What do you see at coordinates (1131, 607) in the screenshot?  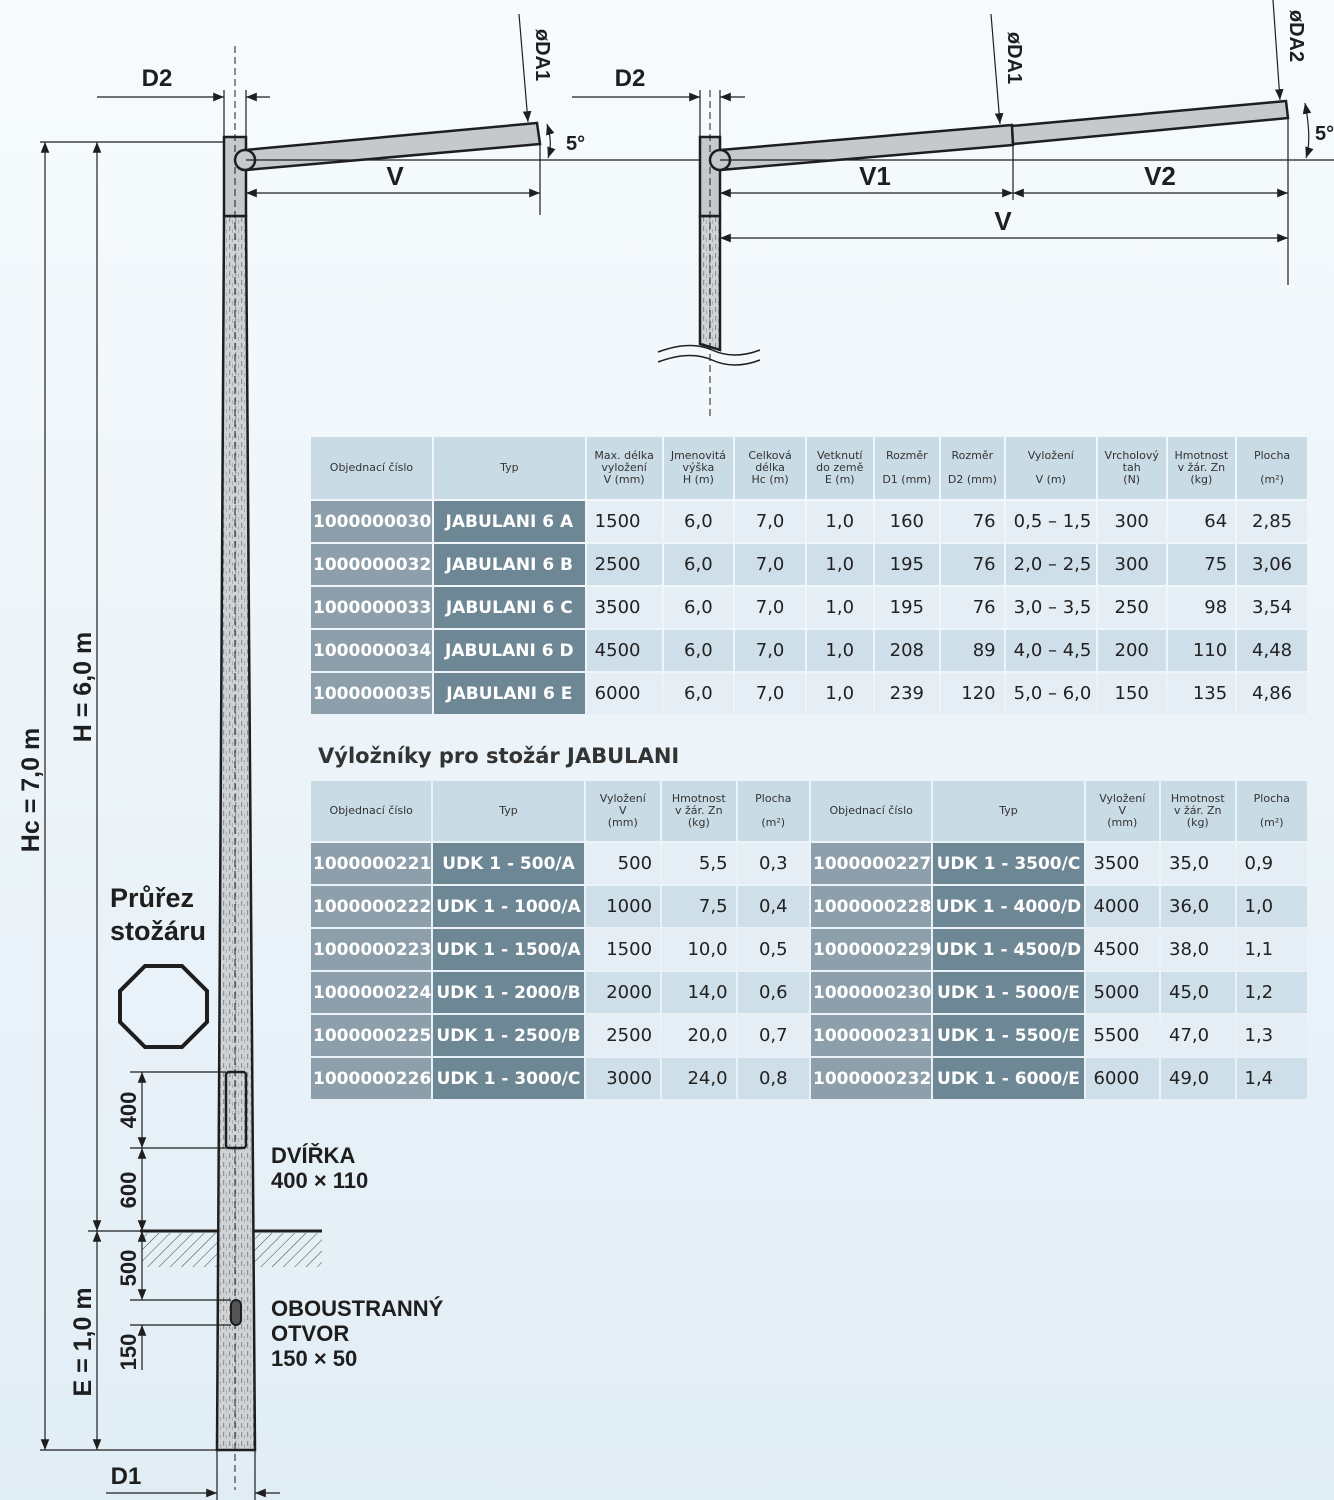 I see `masts-table-cell: 250` at bounding box center [1131, 607].